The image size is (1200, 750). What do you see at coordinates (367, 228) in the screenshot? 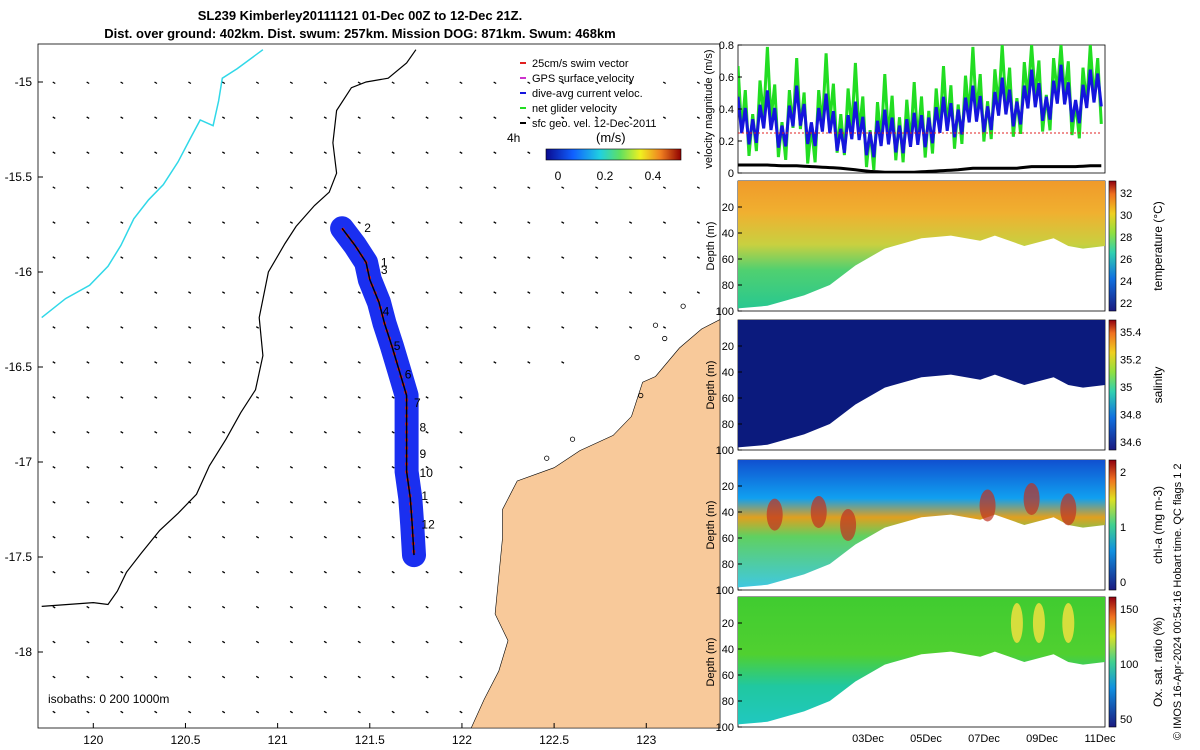
I see `day-marker: 2` at bounding box center [367, 228].